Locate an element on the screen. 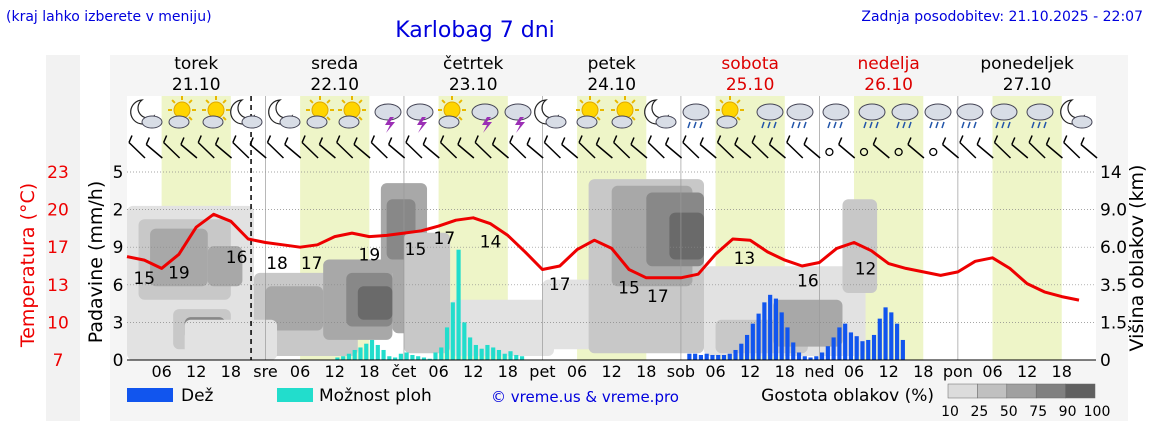 The image size is (1152, 443). temperature-label: 17 is located at coordinates (445, 239).